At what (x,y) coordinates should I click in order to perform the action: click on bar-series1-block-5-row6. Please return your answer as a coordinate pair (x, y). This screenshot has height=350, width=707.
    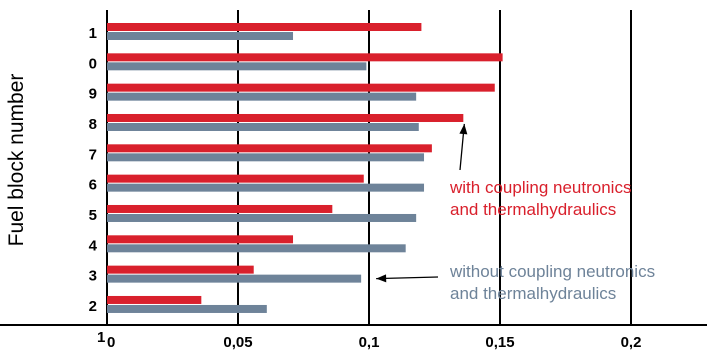
    Looking at the image, I should click on (262, 217).